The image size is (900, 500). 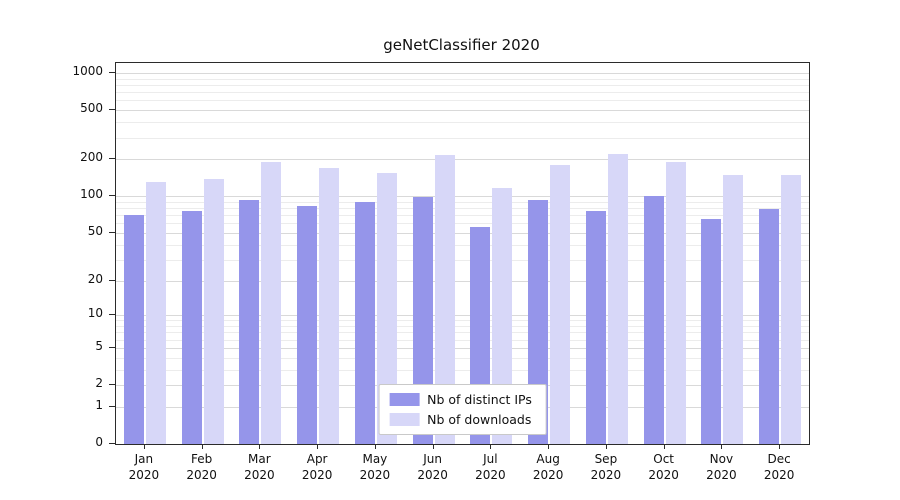 What do you see at coordinates (202, 459) in the screenshot?
I see `x-tick-label-line: Feb` at bounding box center [202, 459].